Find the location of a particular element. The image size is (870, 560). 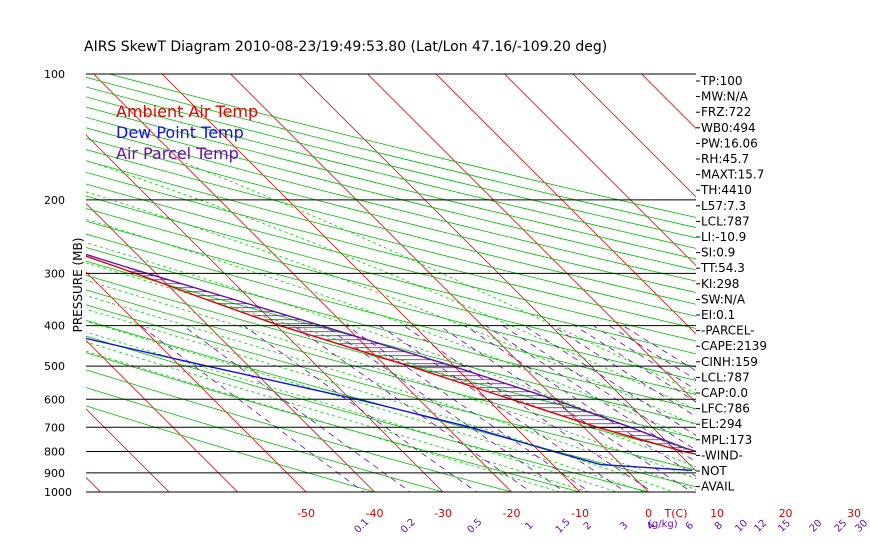

index-label: -PARCEL- is located at coordinates (728, 331).